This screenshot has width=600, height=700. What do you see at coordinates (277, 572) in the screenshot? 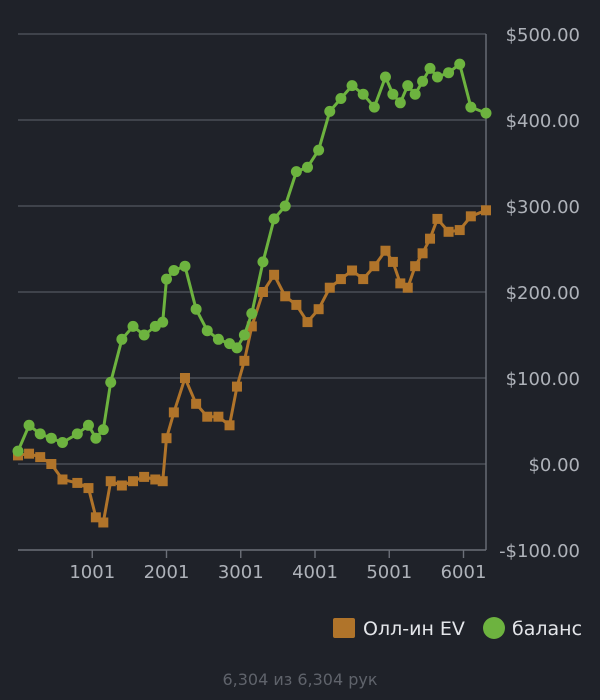
I see `x-axis-tick-labels: 1001 2001 3001 4001 5001 6001` at bounding box center [277, 572].